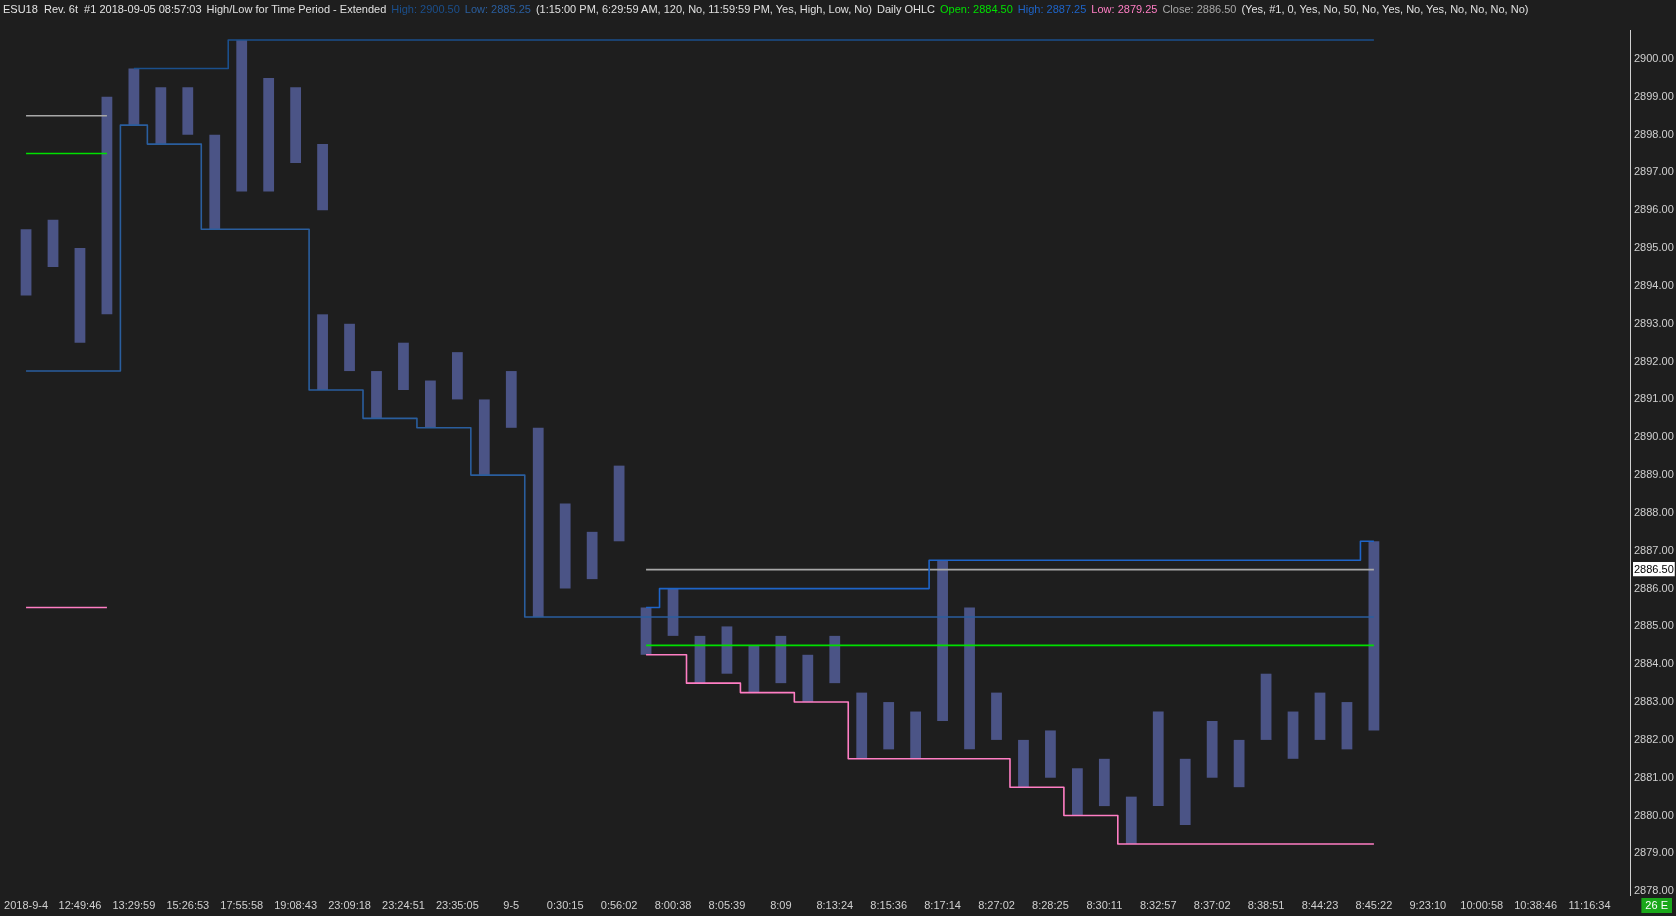 This screenshot has width=1676, height=916. Describe the element at coordinates (906, 10) in the screenshot. I see `text: Daily OHLC` at that location.